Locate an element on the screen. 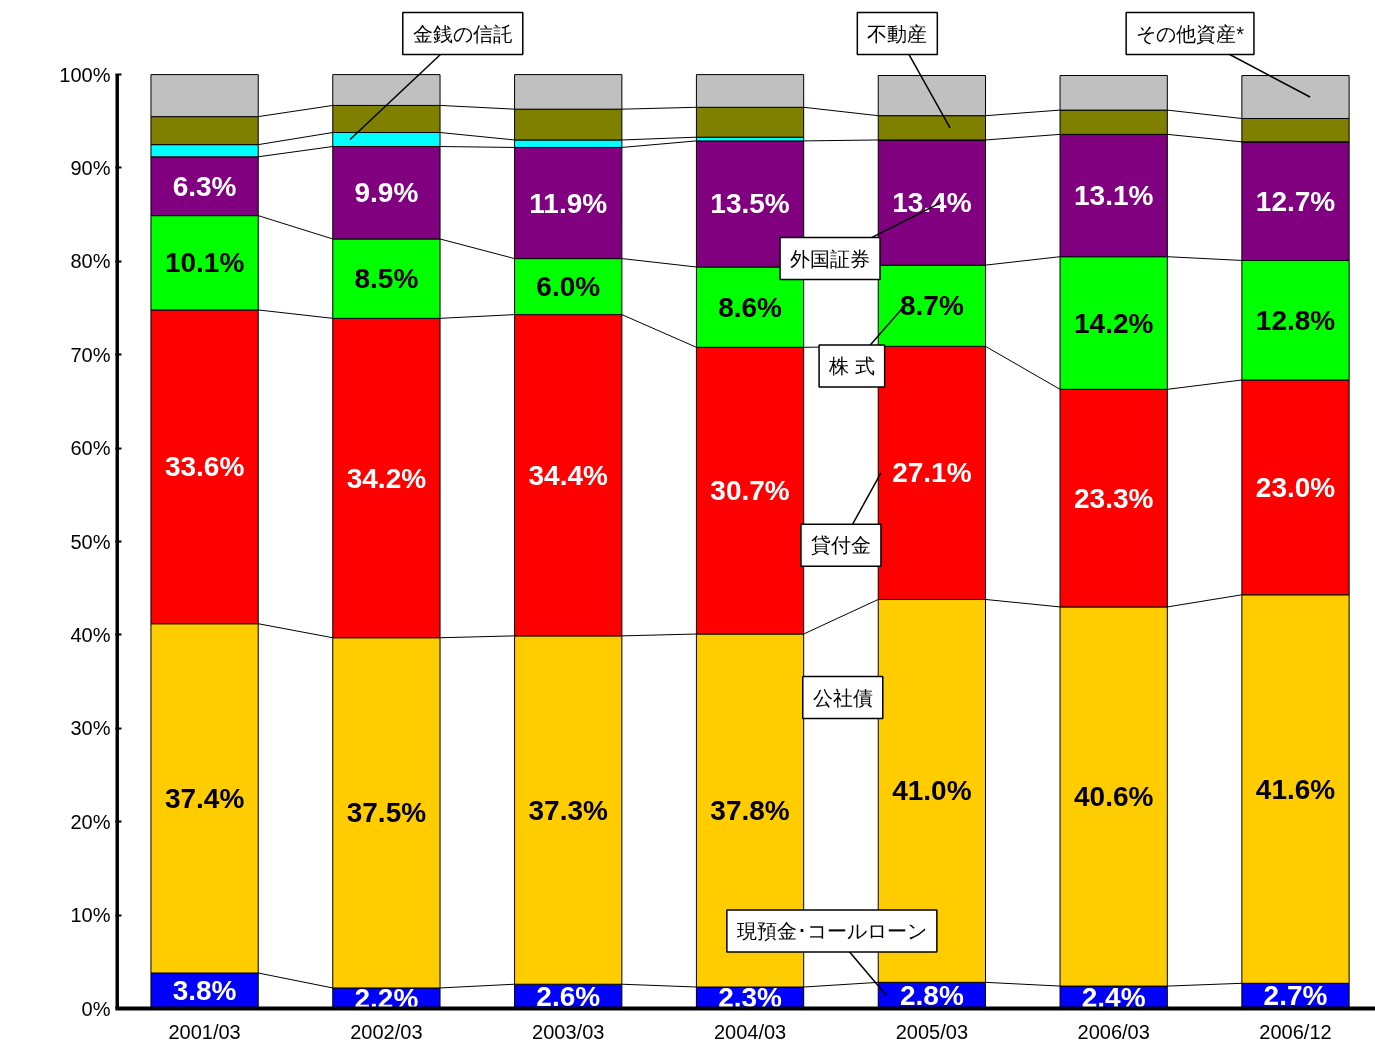 The image size is (1375, 1059). y-tick-label: 20% is located at coordinates (90, 821).